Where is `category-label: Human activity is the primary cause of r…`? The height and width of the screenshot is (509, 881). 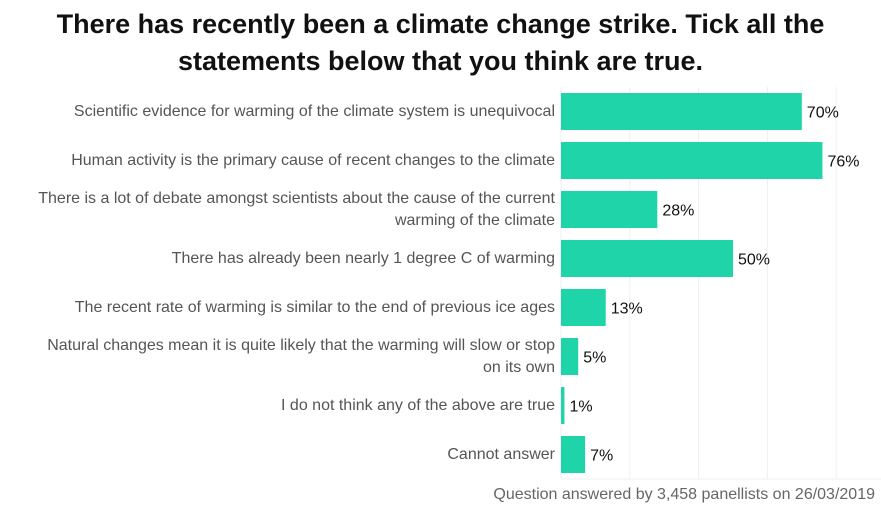 category-label: Human activity is the primary cause of r… is located at coordinates (313, 160).